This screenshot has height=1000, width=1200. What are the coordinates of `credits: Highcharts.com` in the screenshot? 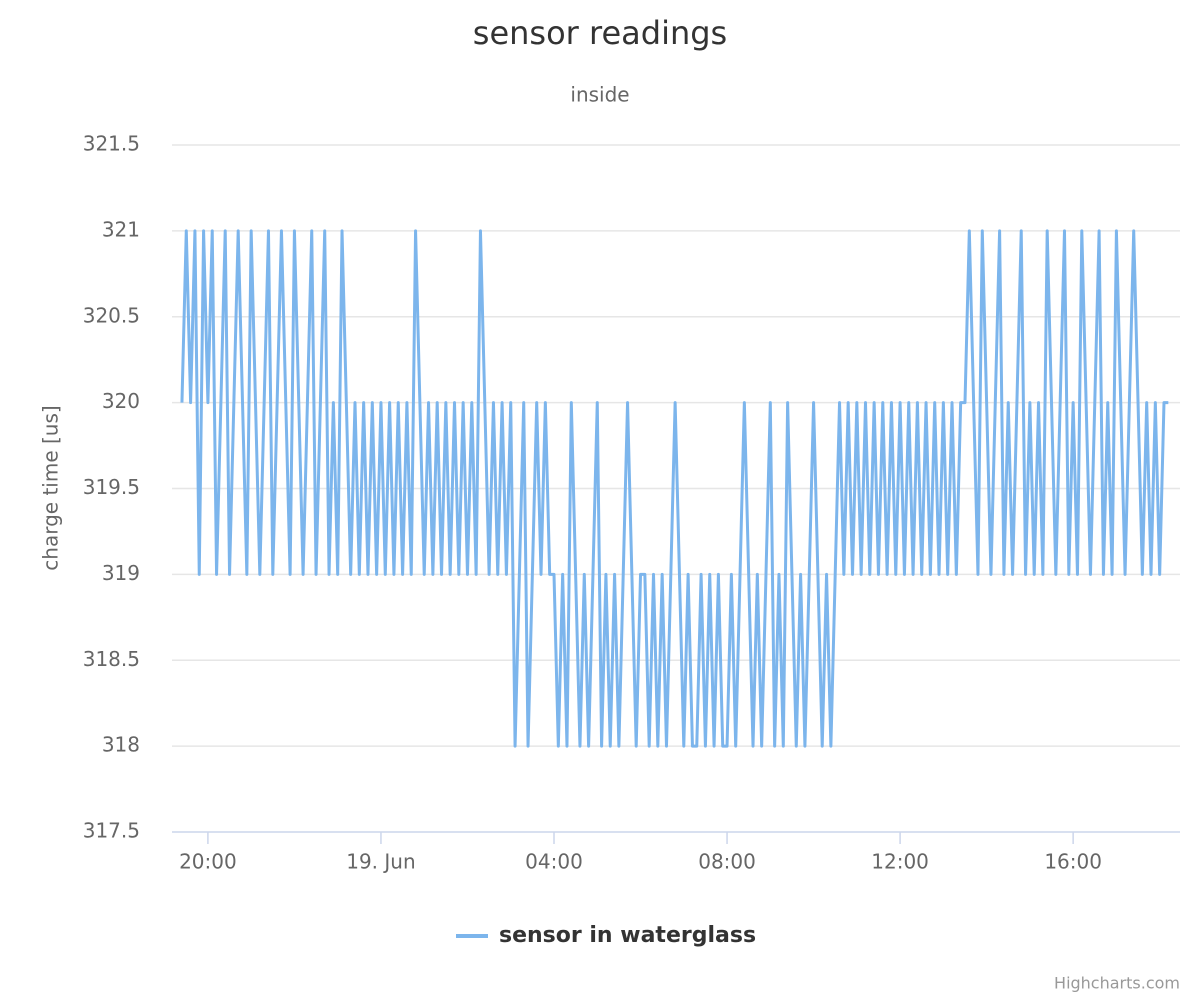 It's located at (1117, 983).